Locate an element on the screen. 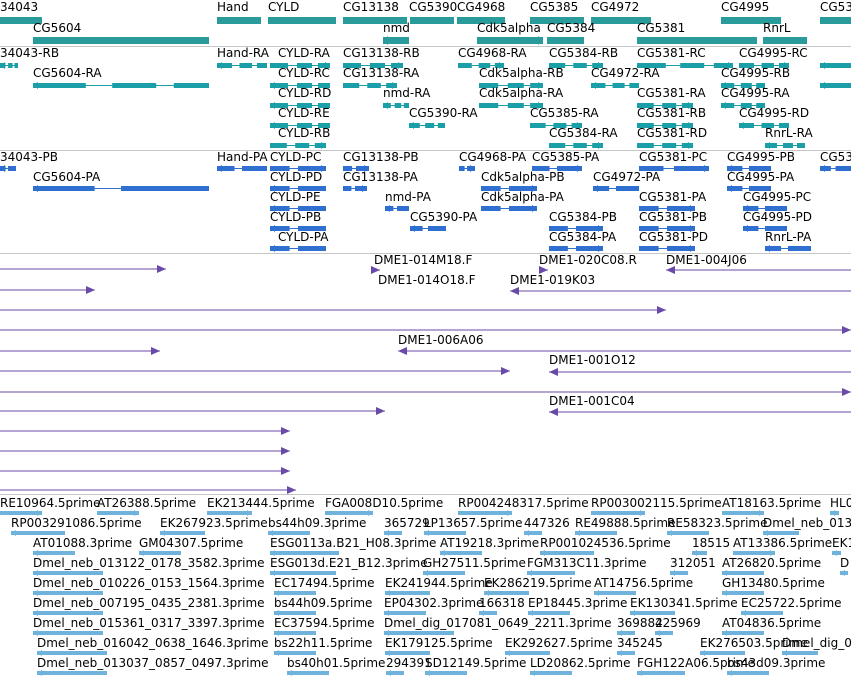 The image size is (851, 681). feature-label: CG5390-PA is located at coordinates (444, 217).